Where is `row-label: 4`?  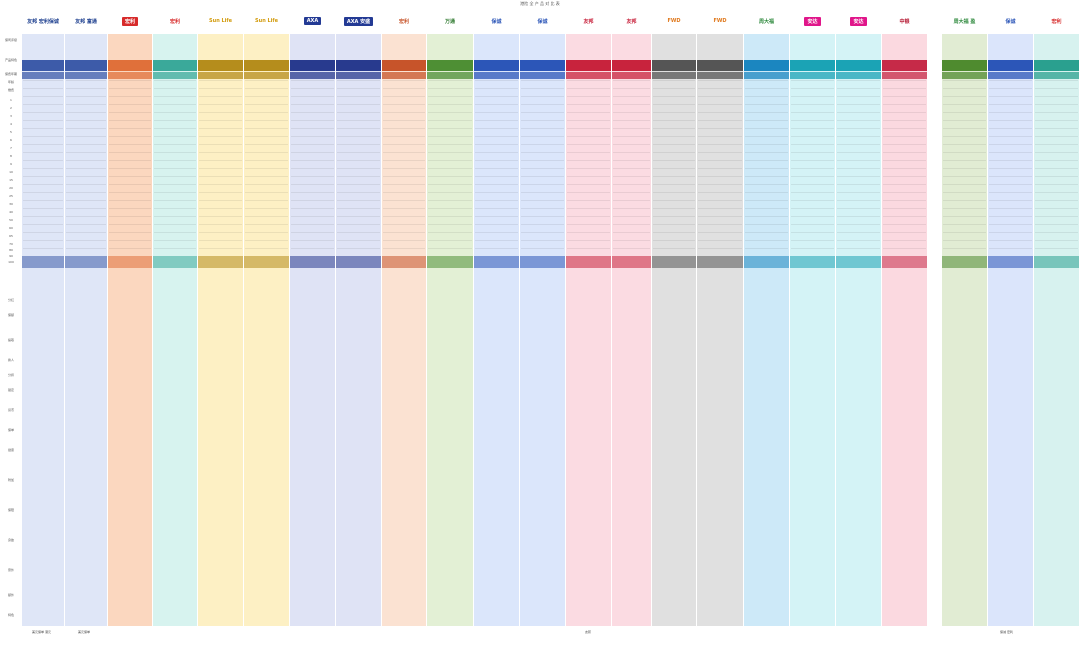
row-label: 4 is located at coordinates (11, 124).